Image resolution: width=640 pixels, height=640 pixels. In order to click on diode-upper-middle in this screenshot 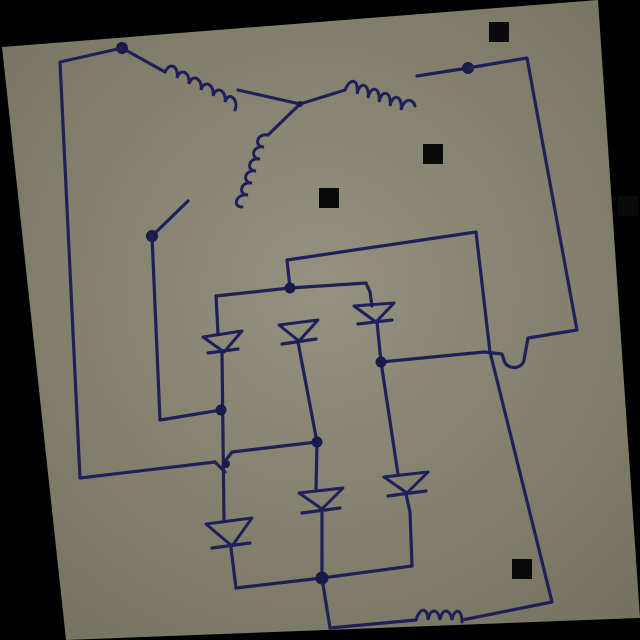, I will do `click(298, 332)`.